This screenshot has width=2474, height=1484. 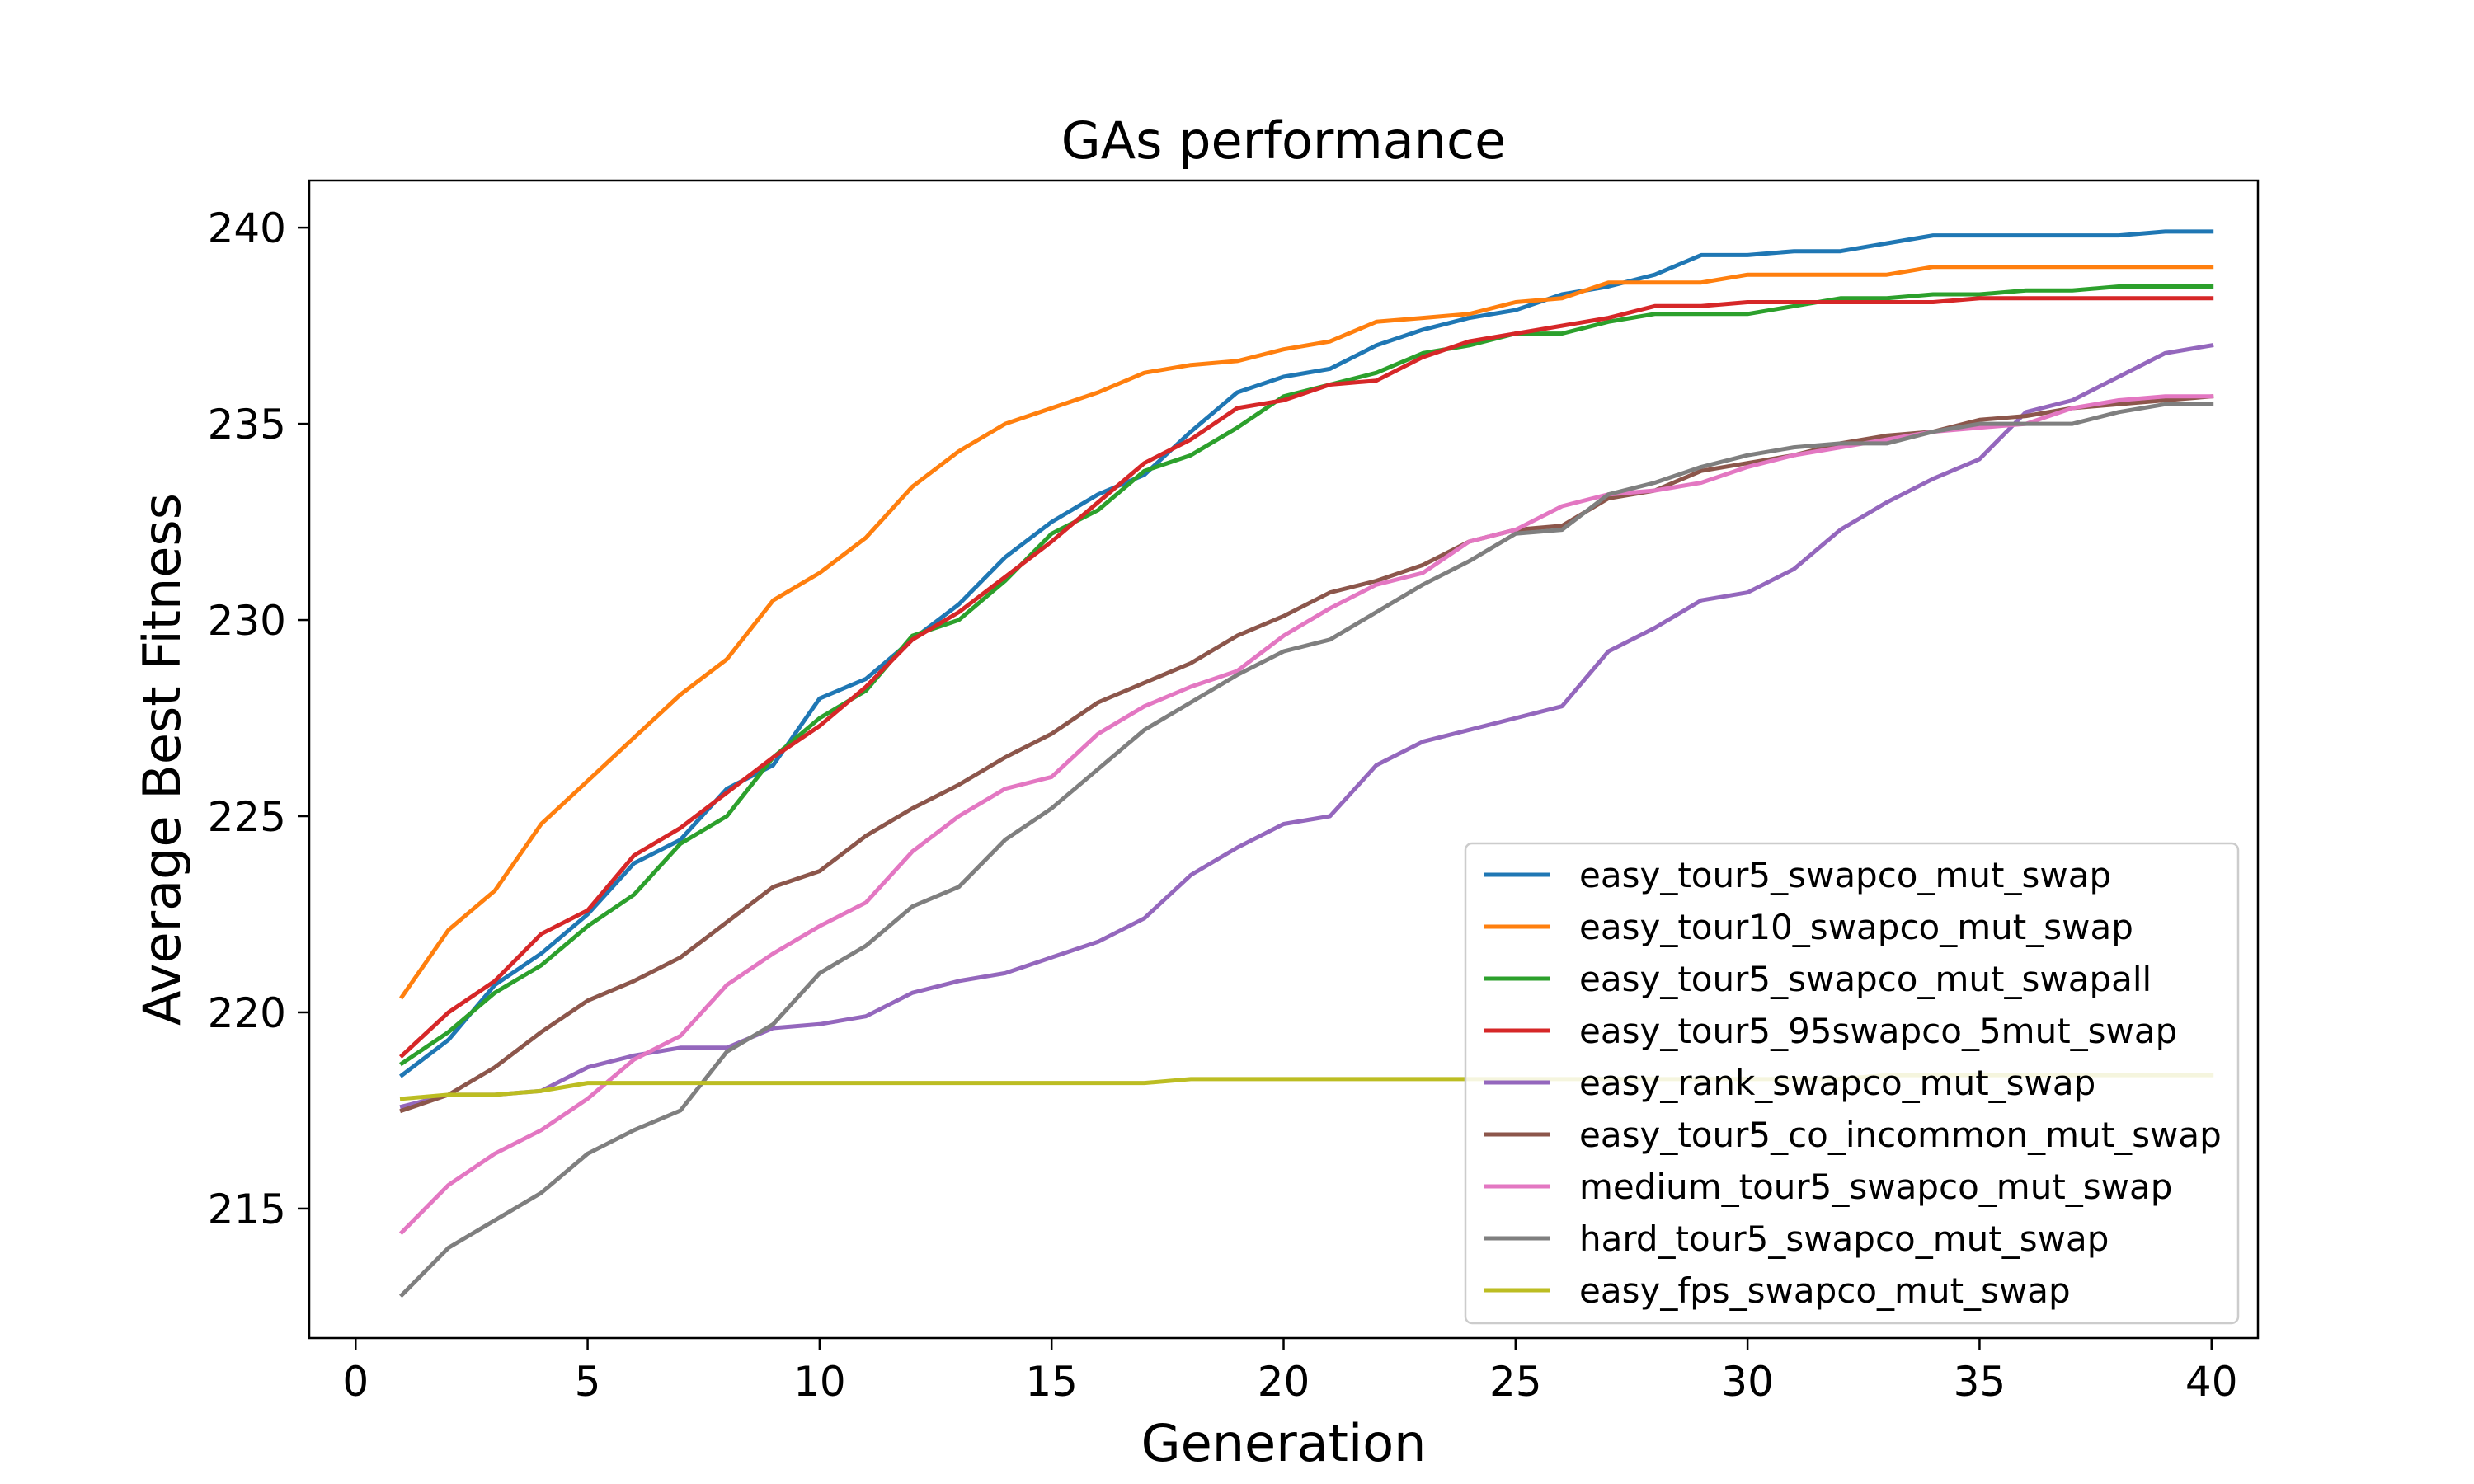 What do you see at coordinates (1844, 1239) in the screenshot?
I see `legend-entry-label: hard_tour5_swapco_mut_swap` at bounding box center [1844, 1239].